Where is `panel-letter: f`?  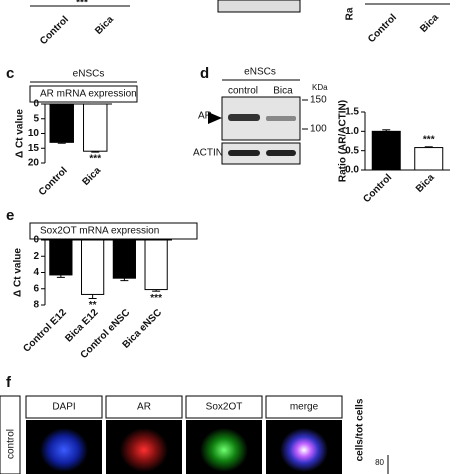 panel-letter: f is located at coordinates (9, 382).